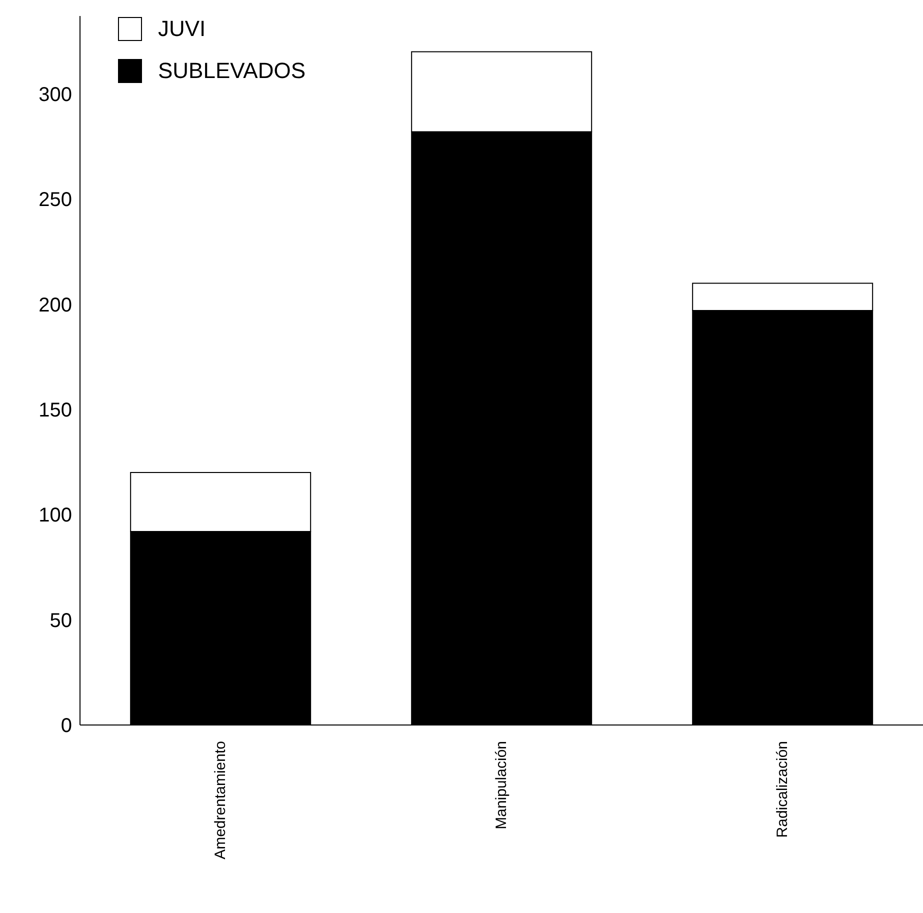 The image size is (923, 913). Describe the element at coordinates (232, 71) in the screenshot. I see `legend-label: SUBLEVADOS` at that location.